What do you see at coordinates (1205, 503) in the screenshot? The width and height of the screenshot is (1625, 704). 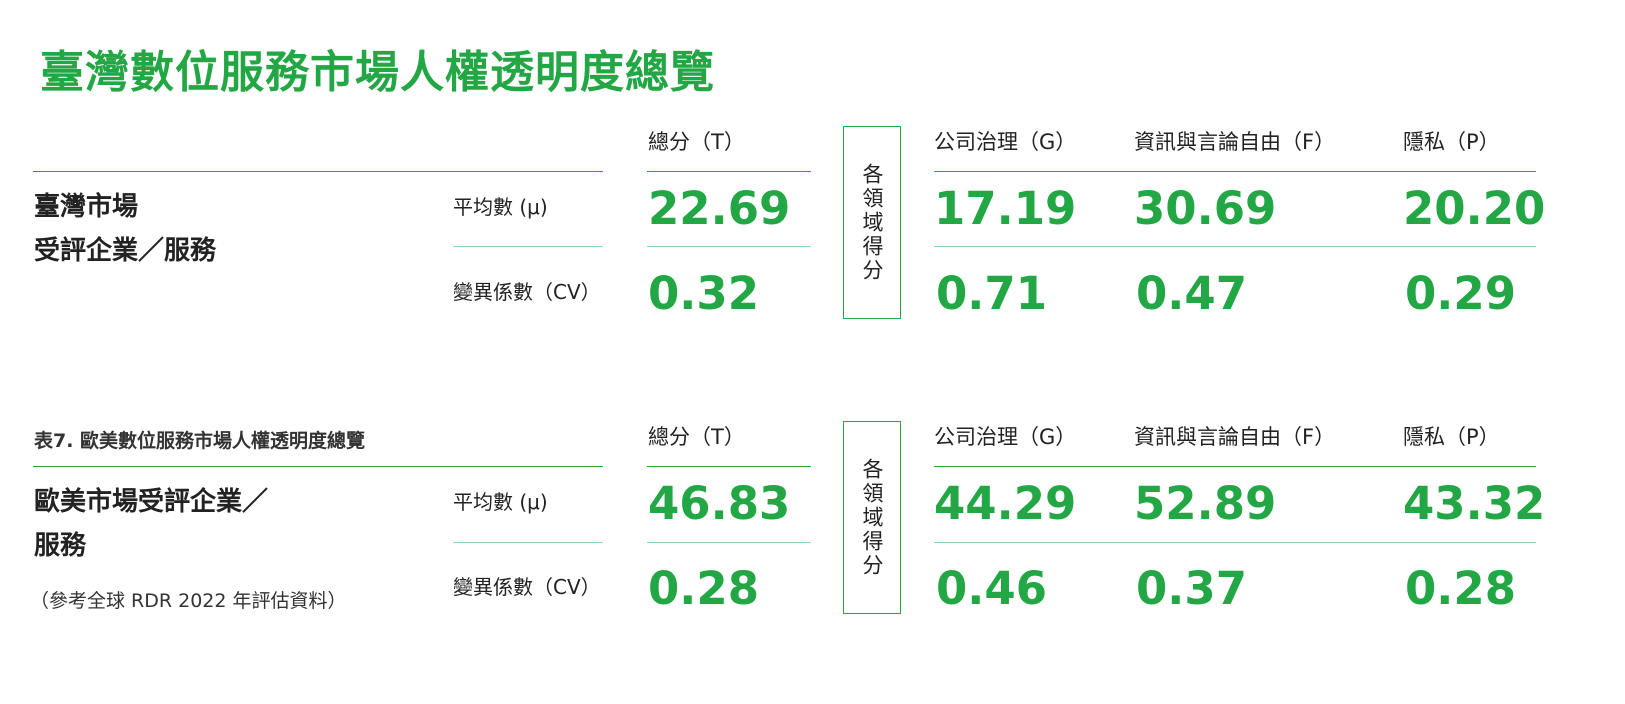 I see `value-freedom-mean: 52.89` at bounding box center [1205, 503].